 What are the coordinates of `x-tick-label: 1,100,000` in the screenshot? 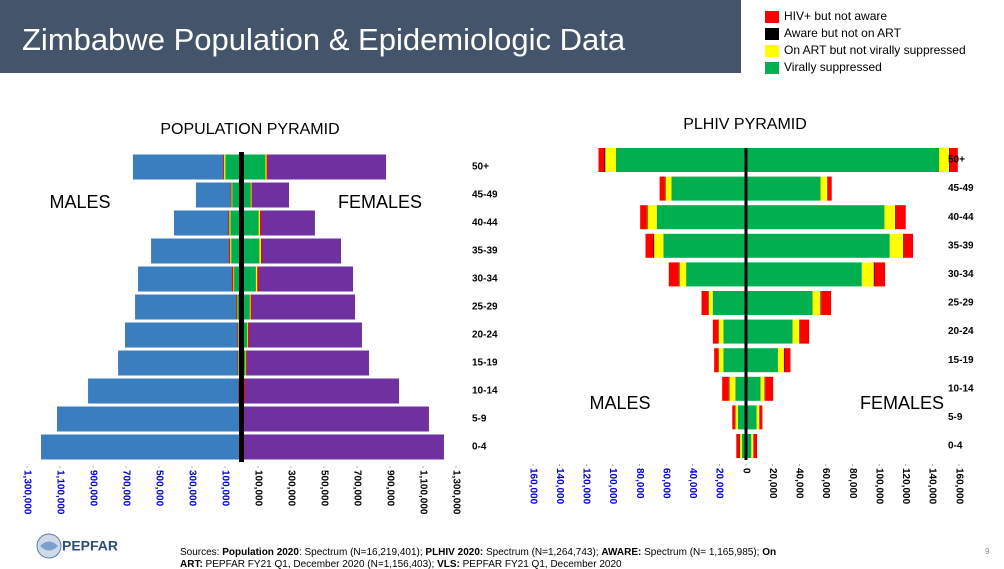 It's located at (59, 492).